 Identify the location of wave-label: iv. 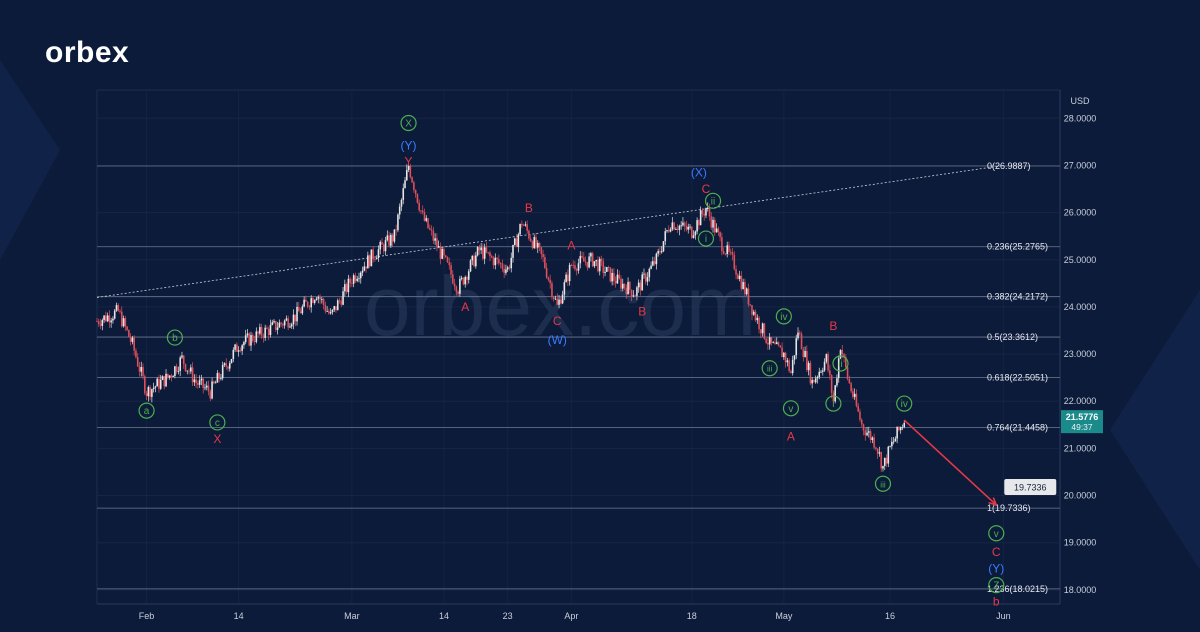
(783, 317).